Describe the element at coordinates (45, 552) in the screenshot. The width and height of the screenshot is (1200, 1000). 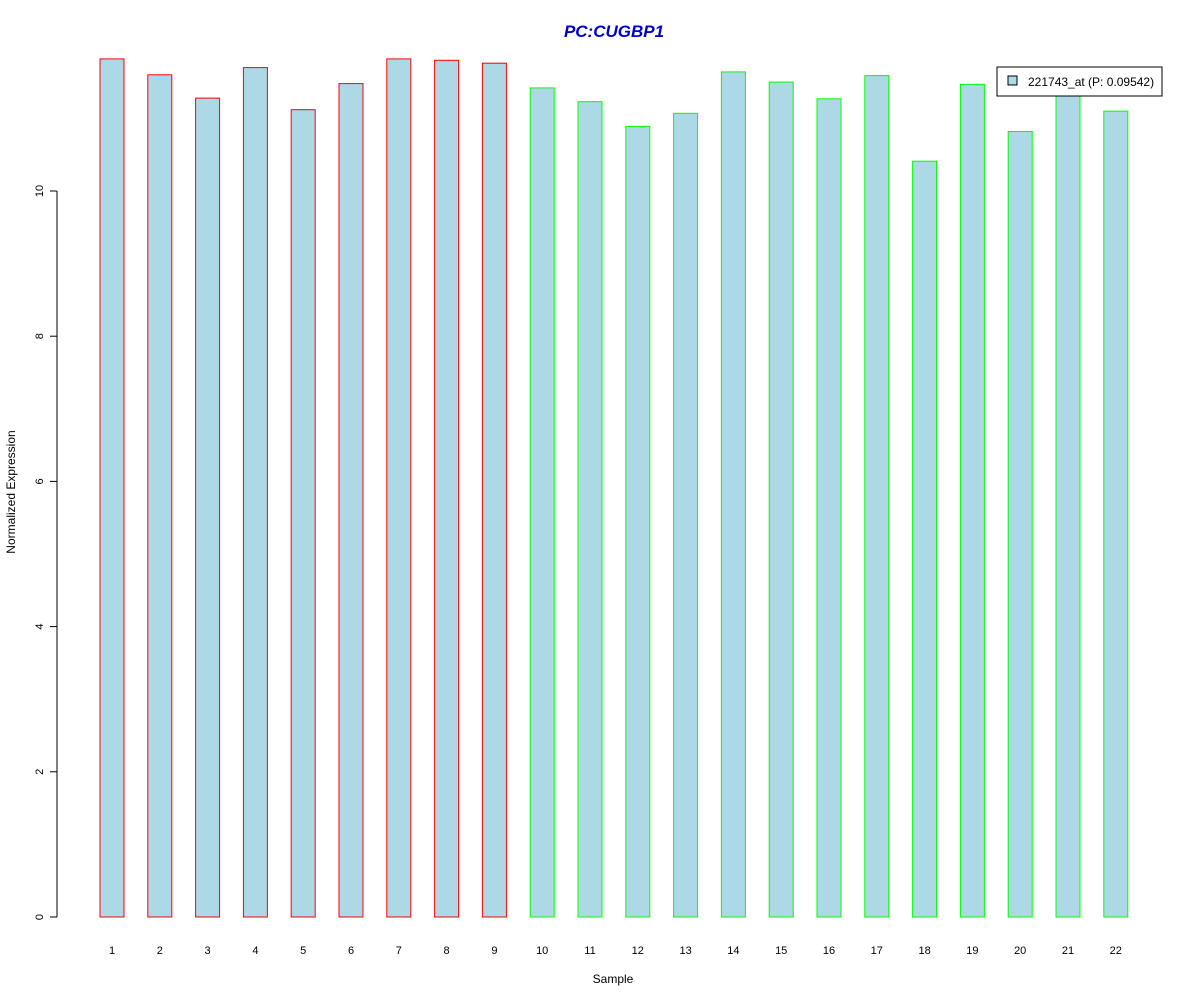
I see `y-ticks: 0 2 4 6 8 10` at that location.